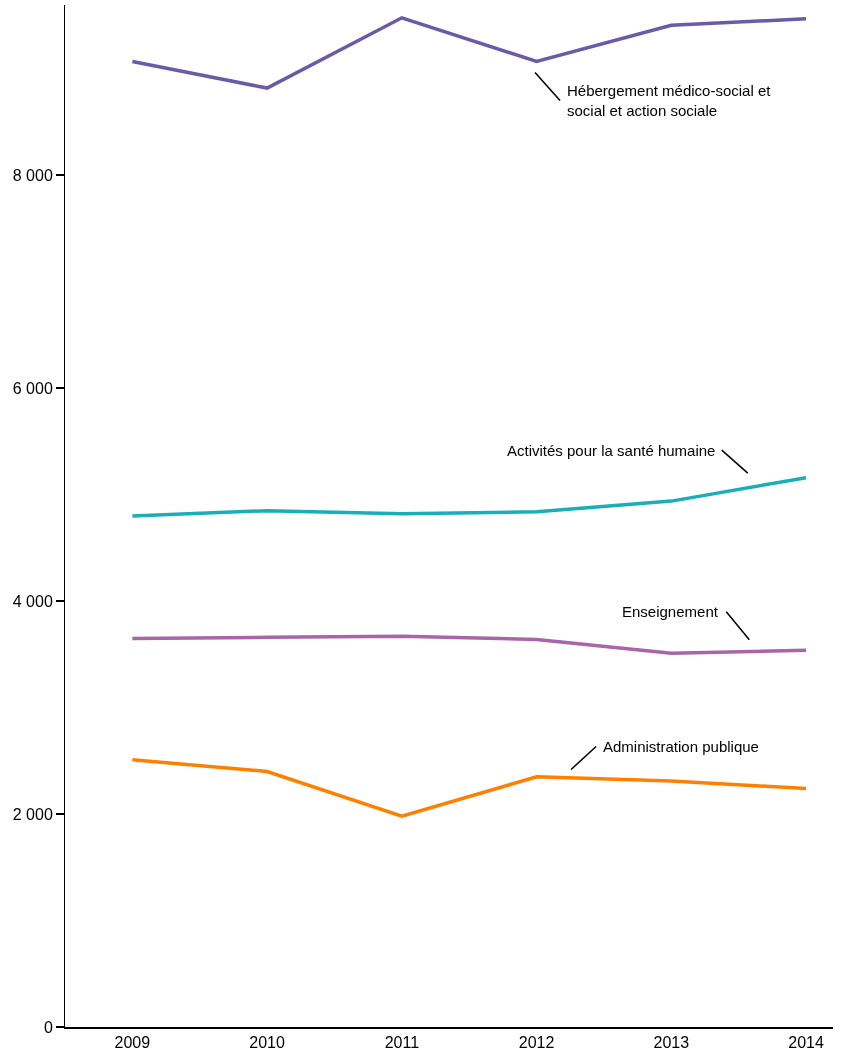 This screenshot has height=1055, width=841. Describe the element at coordinates (806, 1042) in the screenshot. I see `x-tick-label: 2014` at that location.